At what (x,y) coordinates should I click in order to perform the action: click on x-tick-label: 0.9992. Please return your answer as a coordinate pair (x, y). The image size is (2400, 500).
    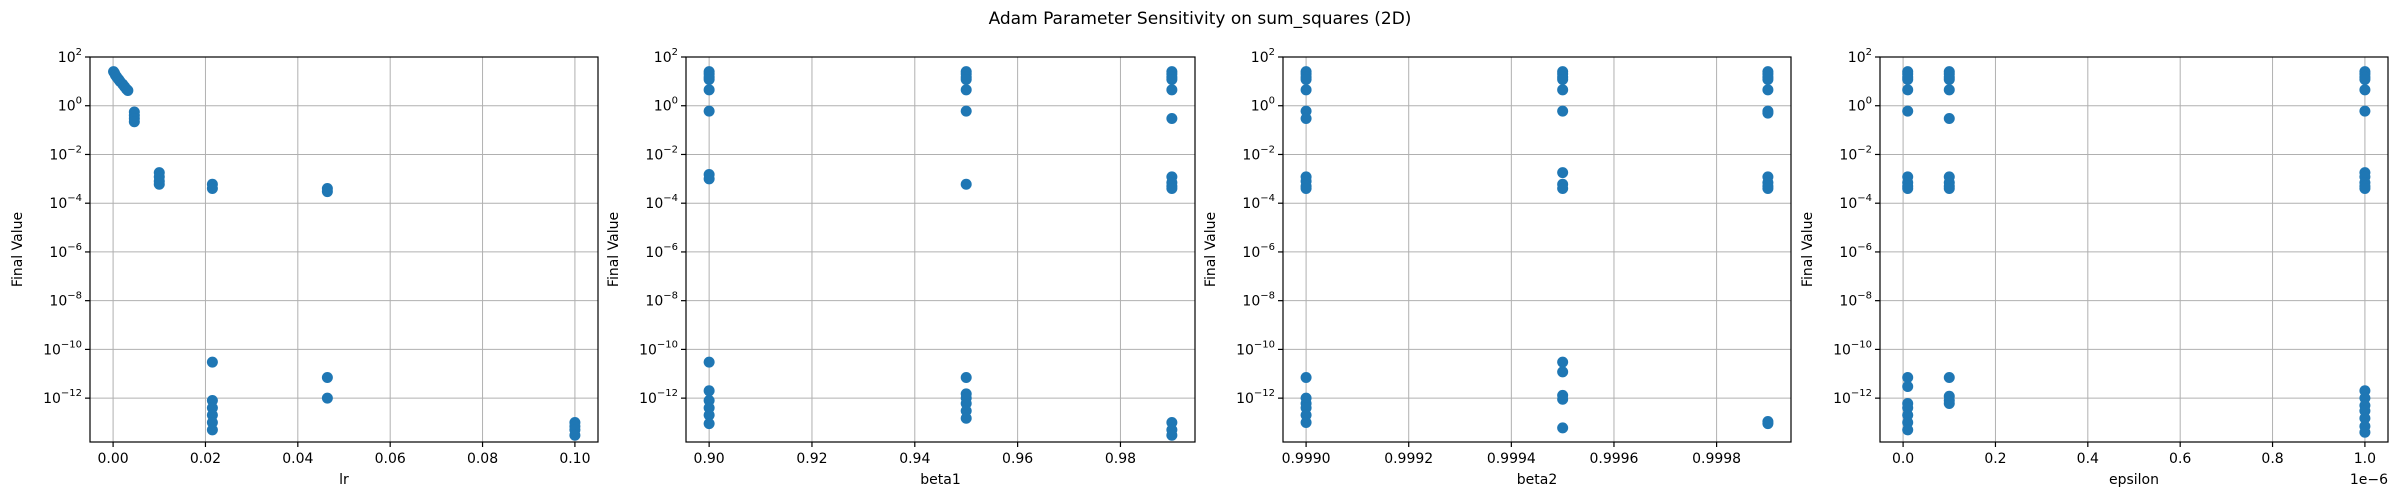
    Looking at the image, I should click on (1408, 459).